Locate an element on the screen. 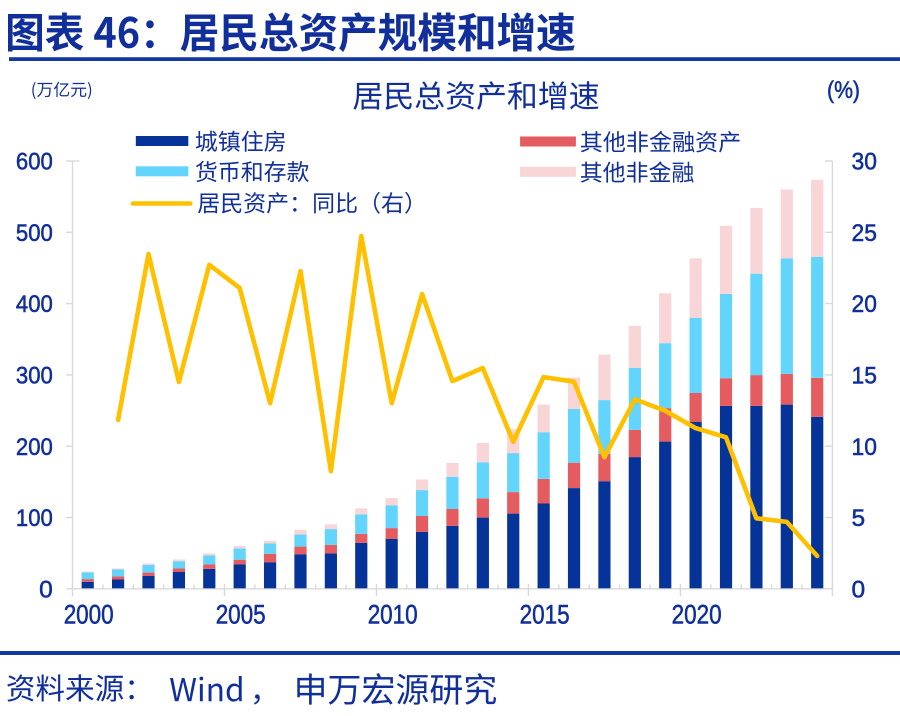  svg-text: 25 is located at coordinates (864, 233).